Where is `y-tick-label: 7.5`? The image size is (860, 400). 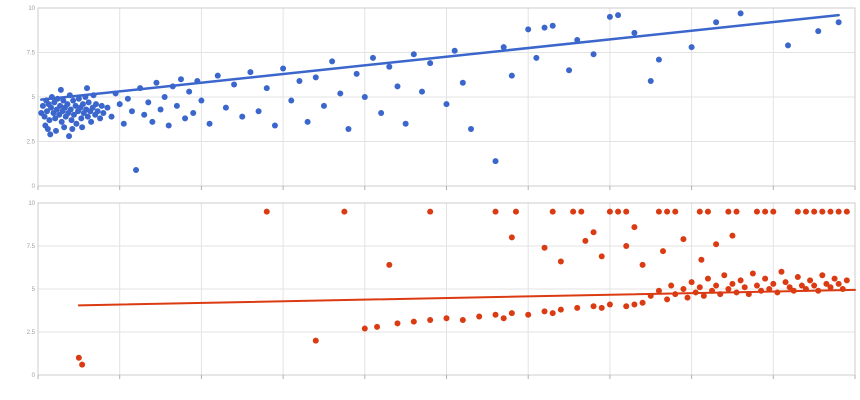 y-tick-label: 7.5 is located at coordinates (31, 247).